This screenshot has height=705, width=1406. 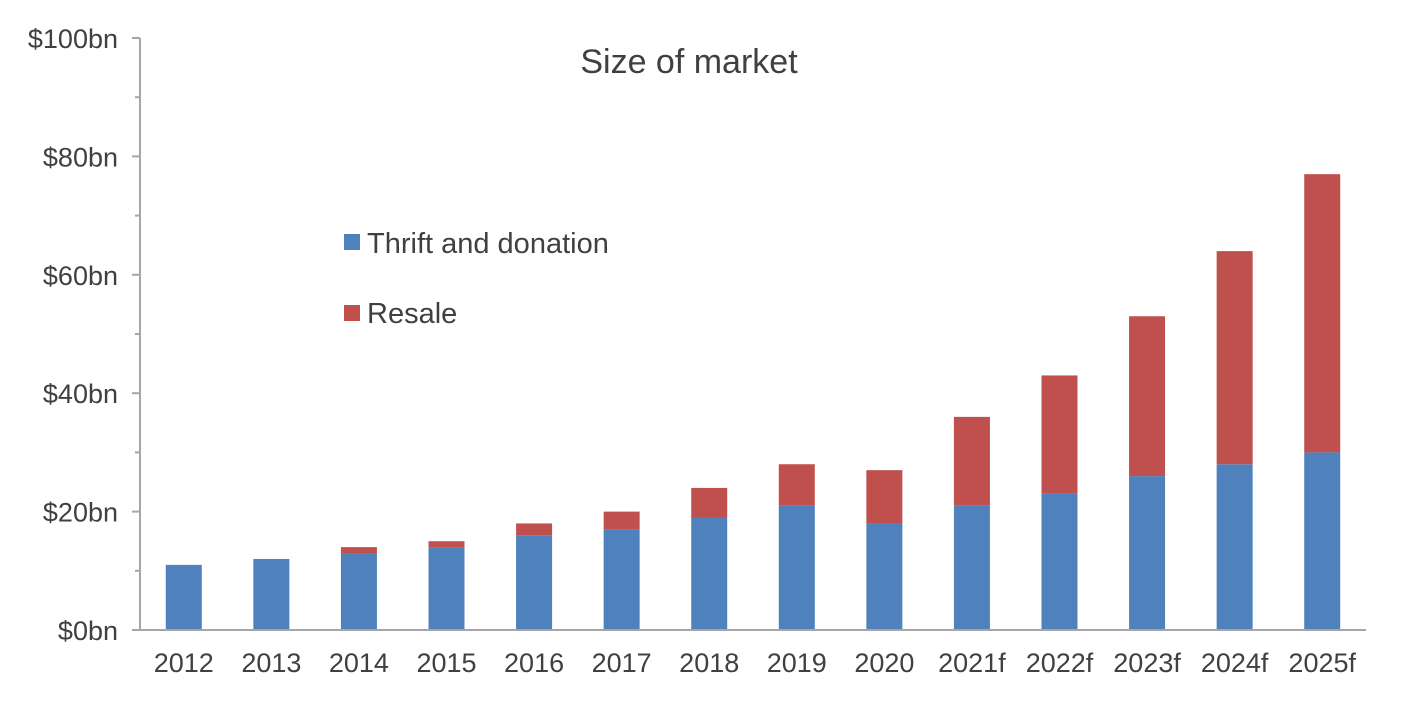 What do you see at coordinates (358, 591) in the screenshot?
I see `bar-thrift-and-donation-2014` at bounding box center [358, 591].